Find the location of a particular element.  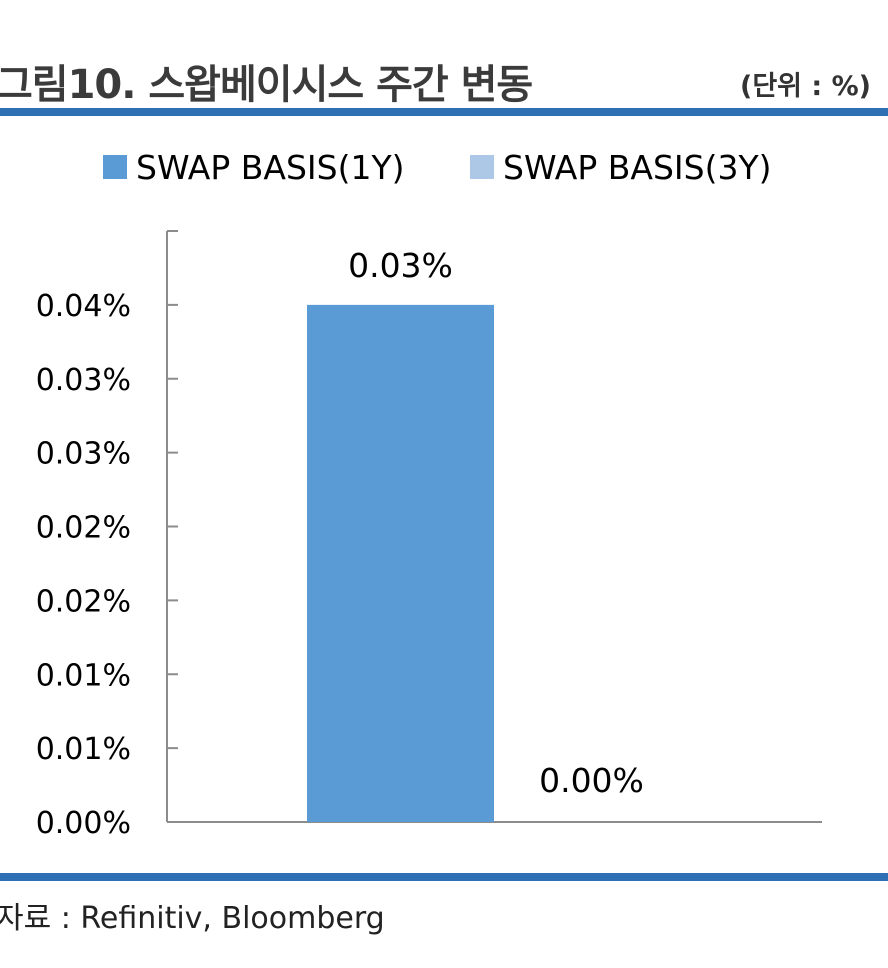

legend-swatch-3y is located at coordinates (482, 167).